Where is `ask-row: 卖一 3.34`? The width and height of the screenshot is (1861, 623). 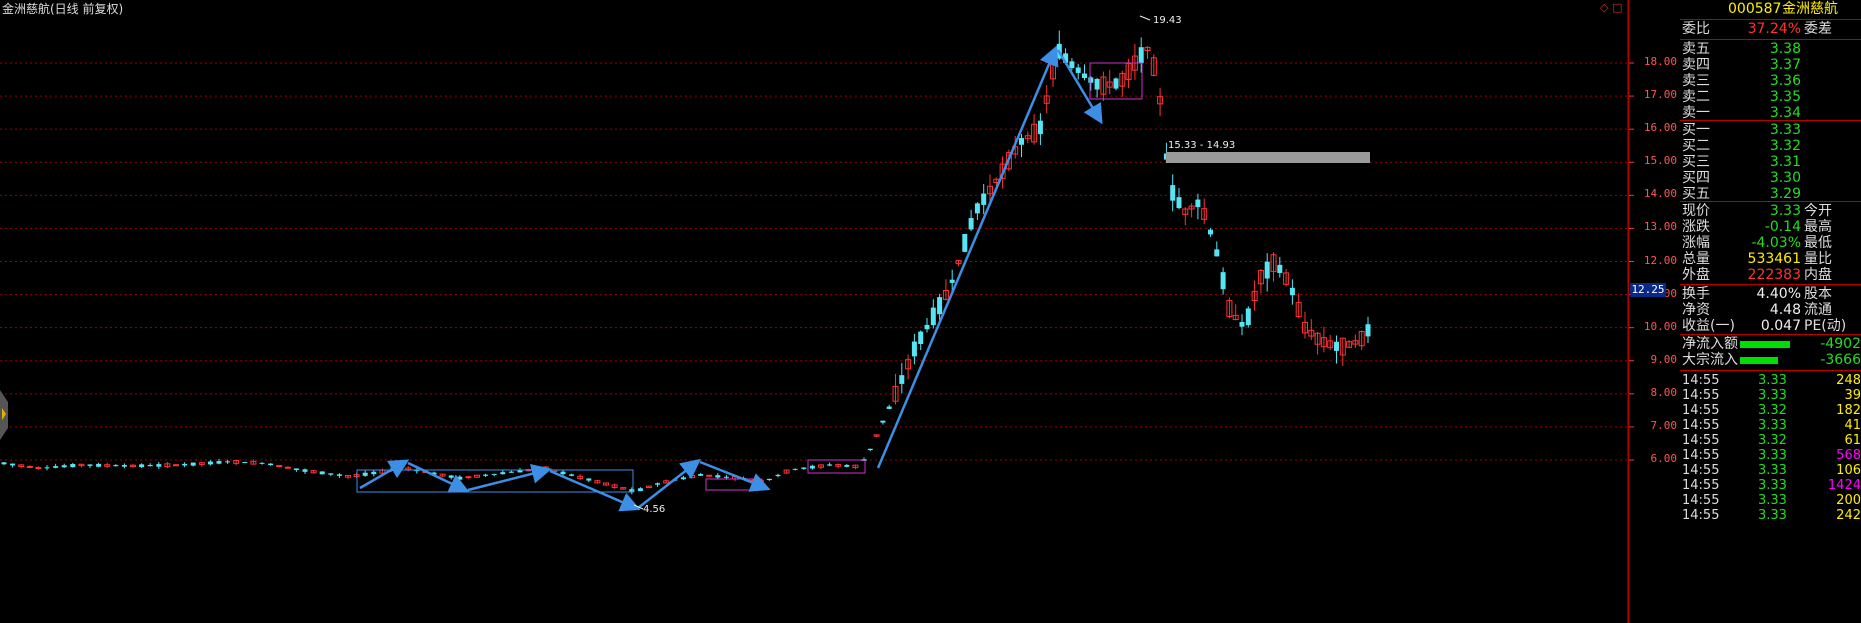
ask-row: 卖一 3.34 is located at coordinates (1770, 113).